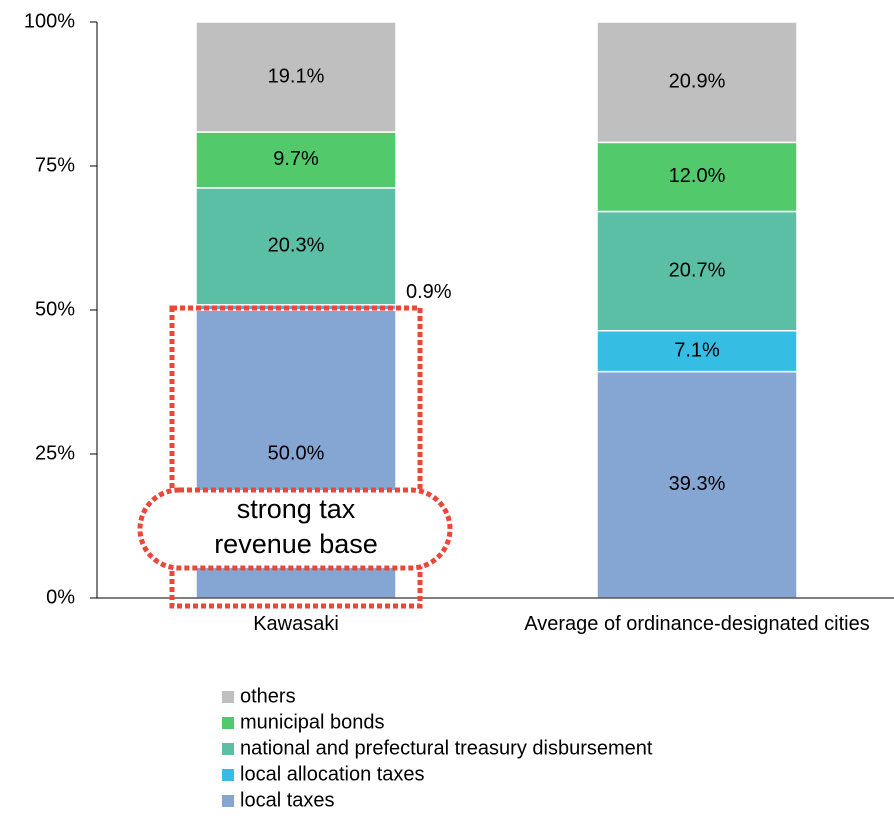 Image resolution: width=894 pixels, height=832 pixels. Describe the element at coordinates (296, 544) in the screenshot. I see `annotation-text: revenue base` at that location.